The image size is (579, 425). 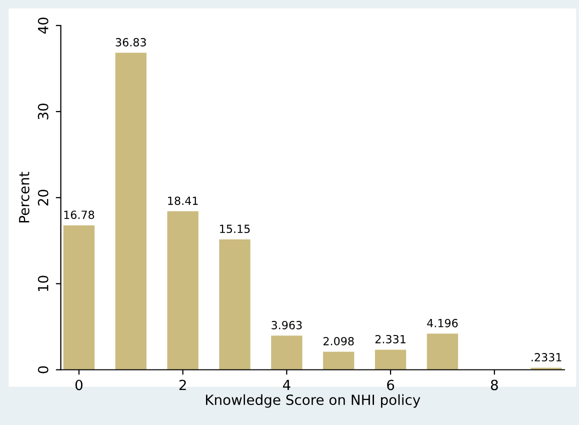 I want to click on data-label: 3.963, so click(x=287, y=325).